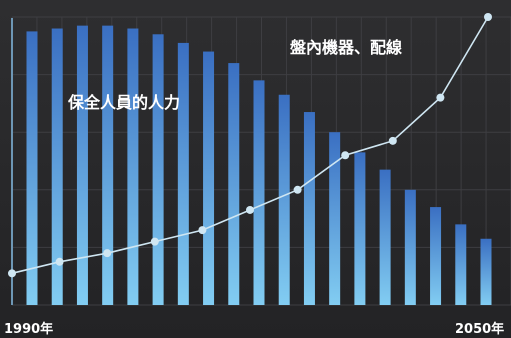 Image resolution: width=511 pixels, height=338 pixels. I want to click on bar-series-label: 保全人員的人力, so click(123, 102).